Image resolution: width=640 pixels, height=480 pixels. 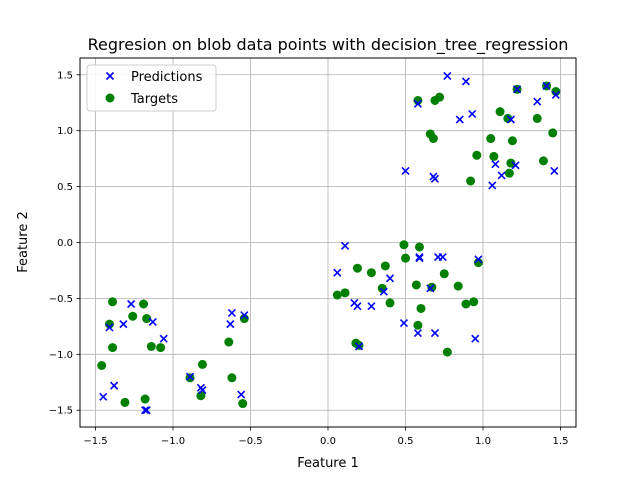 What do you see at coordinates (65, 243) in the screenshot?
I see `y-tick-label: 0.0` at bounding box center [65, 243].